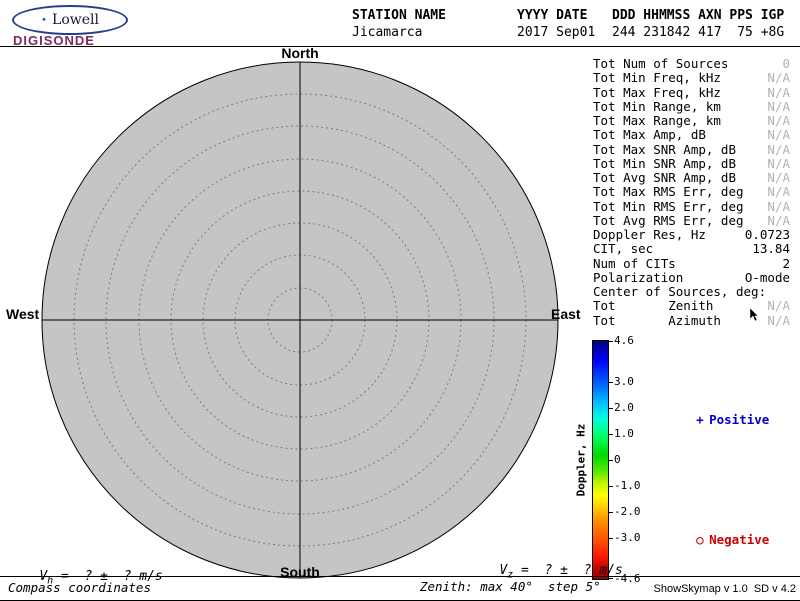 This screenshot has width=800, height=601. What do you see at coordinates (510, 586) in the screenshot?
I see `zenith-range-note: Zenith: max 40° step 5°` at bounding box center [510, 586].